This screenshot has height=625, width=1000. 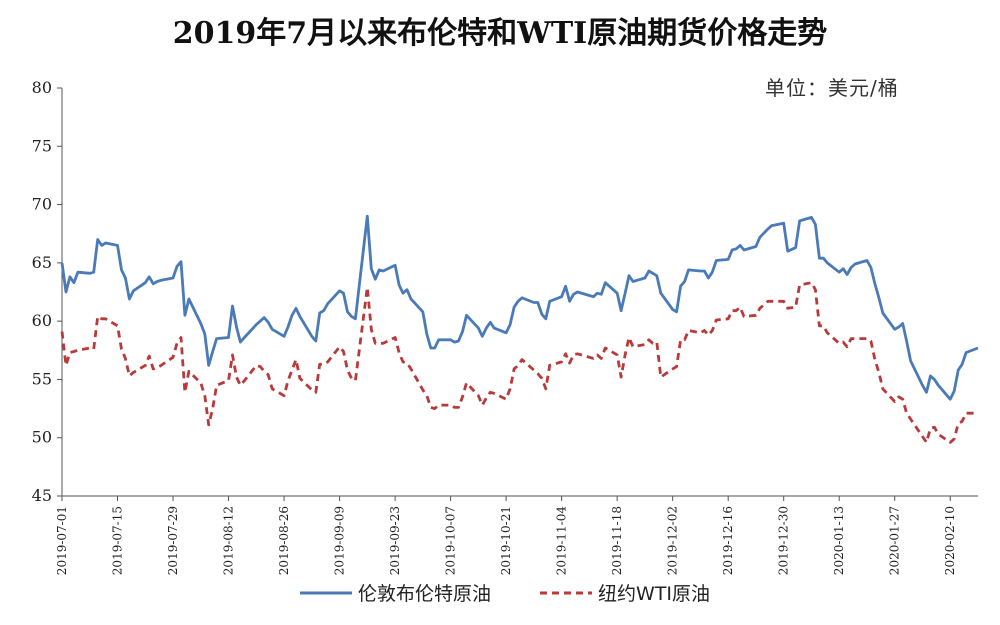 What do you see at coordinates (62, 540) in the screenshot?
I see `x-tick-label: 2019-07-01` at bounding box center [62, 540].